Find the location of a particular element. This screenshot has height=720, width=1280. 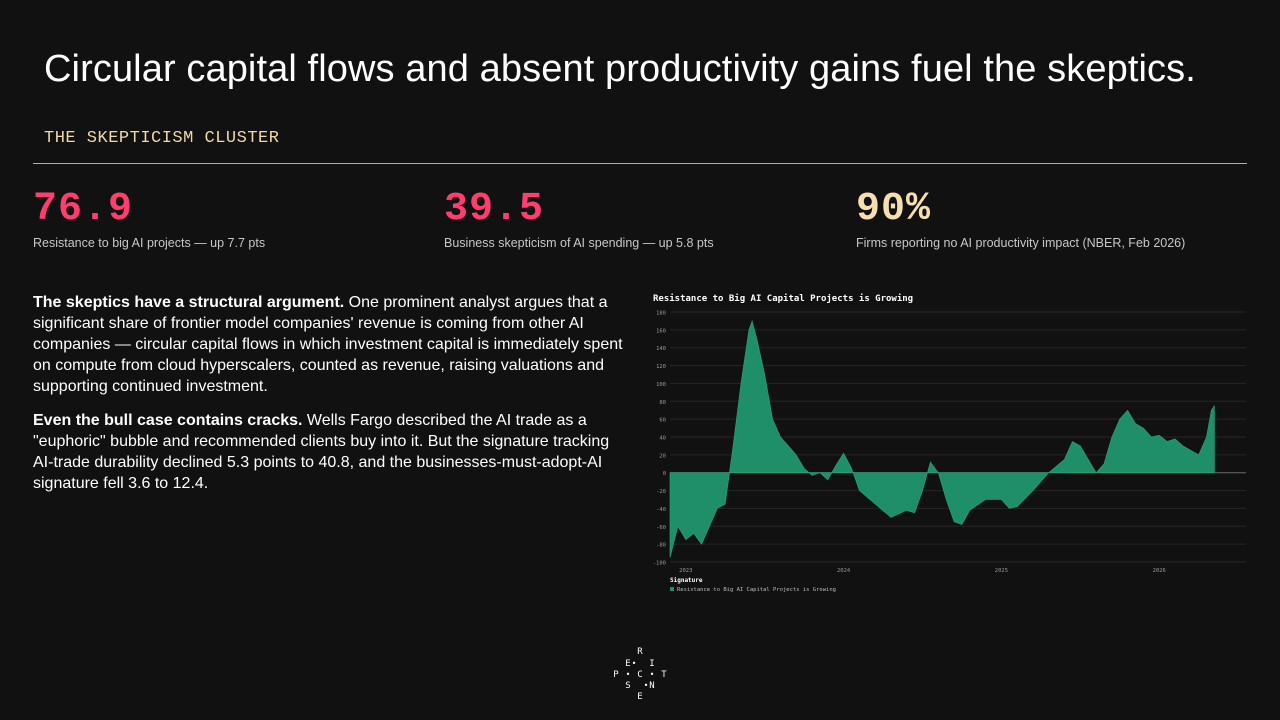

section-label: THE SKEPTICISM CLUSTER is located at coordinates (162, 138).